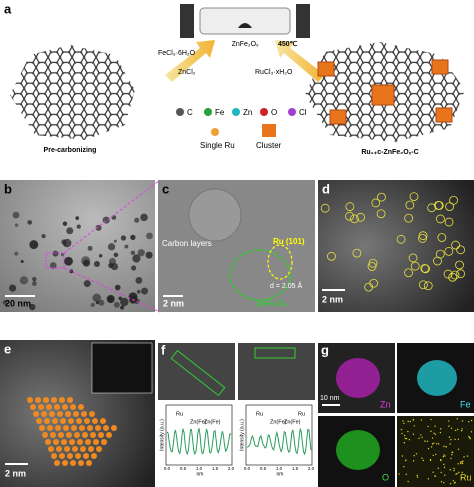 This screenshot has height=487, width=474. What do you see at coordinates (280, 262) in the screenshot?
I see `outline` at bounding box center [280, 262].